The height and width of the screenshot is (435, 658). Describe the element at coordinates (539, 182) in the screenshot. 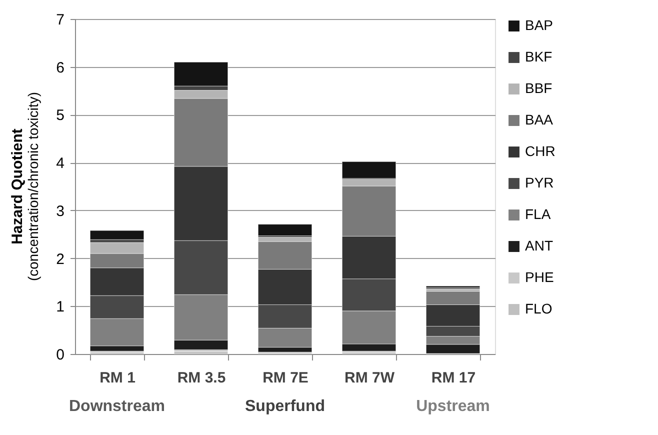

I see `legend-label: PYR` at that location.